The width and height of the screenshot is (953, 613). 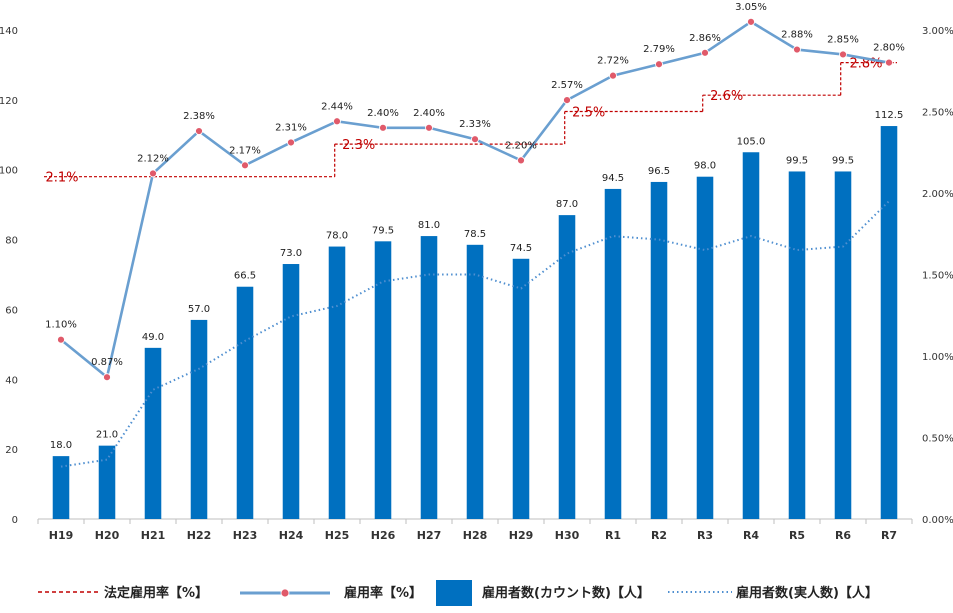 I want to click on bar-value-label: 112.5, so click(x=889, y=115).